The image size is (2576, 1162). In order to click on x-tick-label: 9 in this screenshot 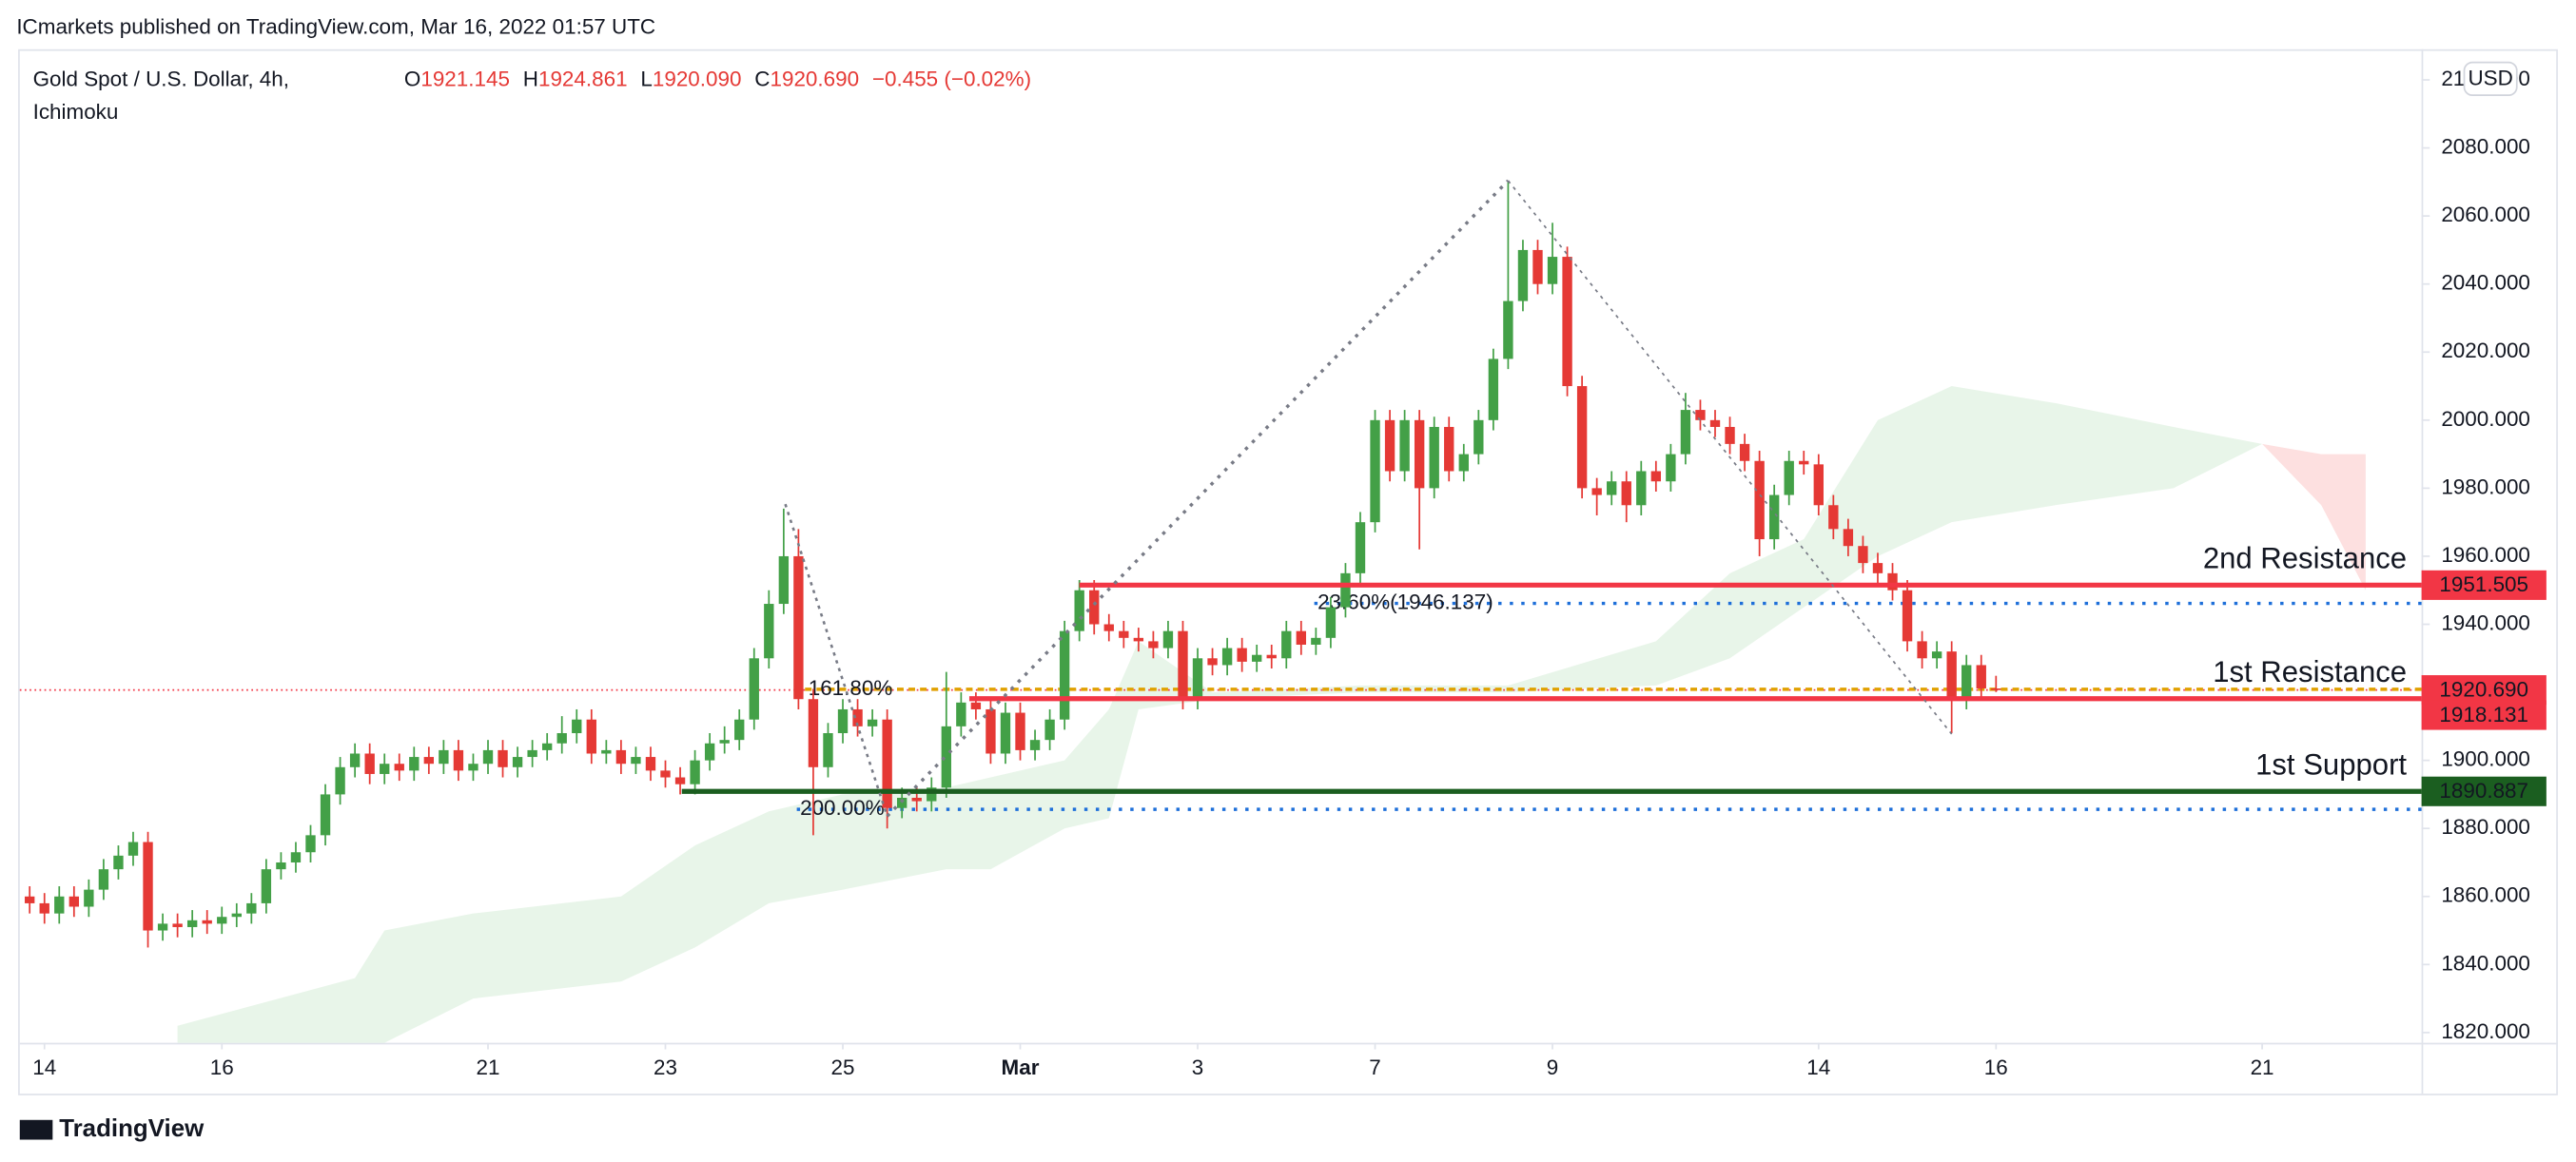, I will do `click(1553, 1067)`.